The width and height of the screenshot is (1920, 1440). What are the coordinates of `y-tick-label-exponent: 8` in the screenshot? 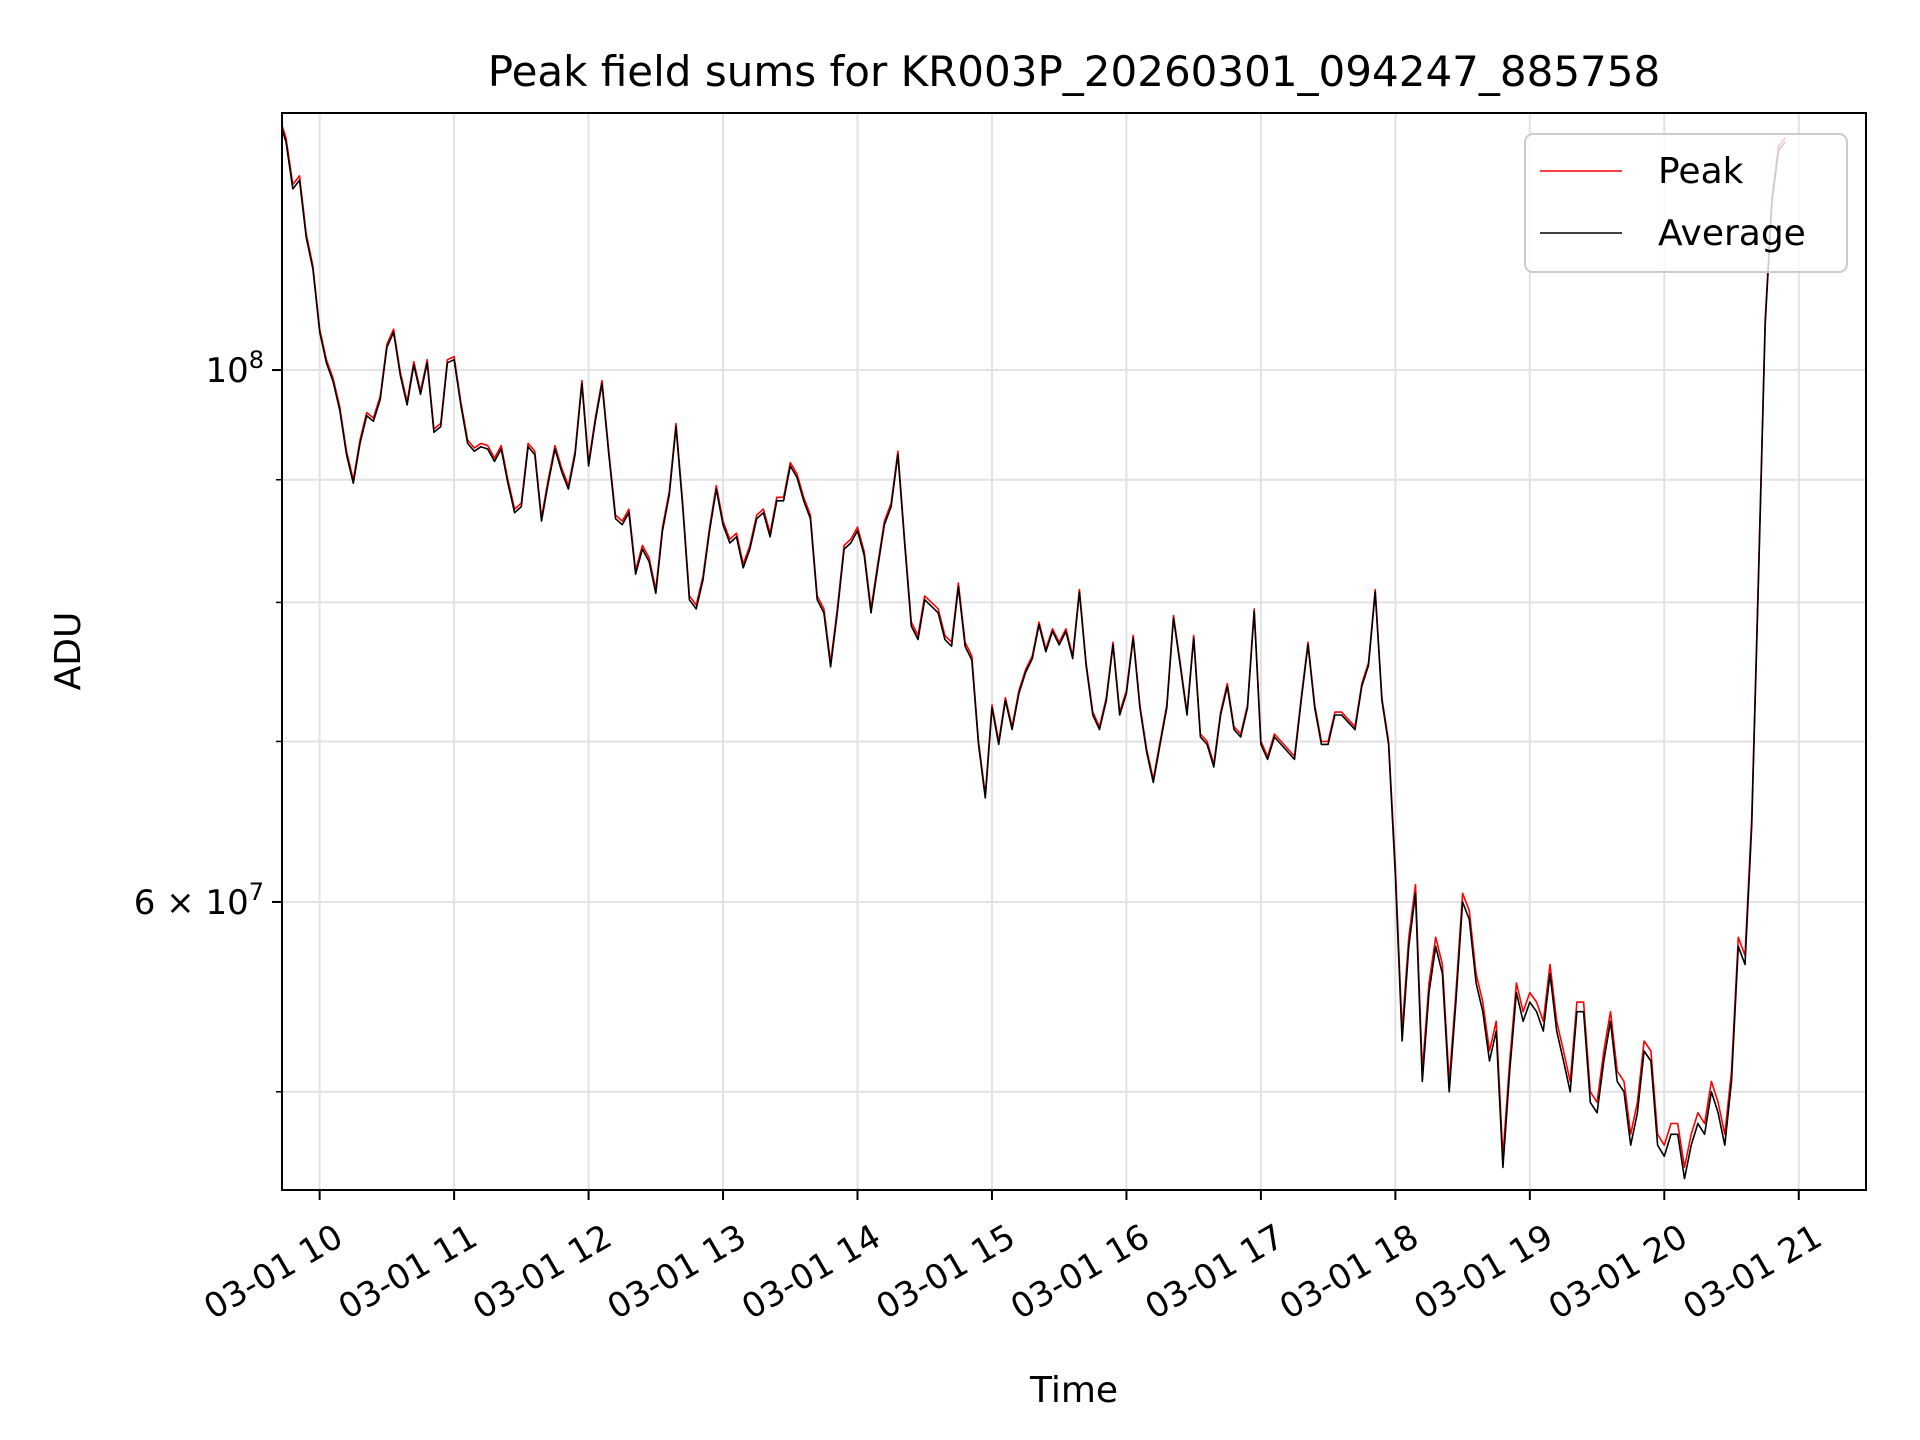 It's located at (256, 360).